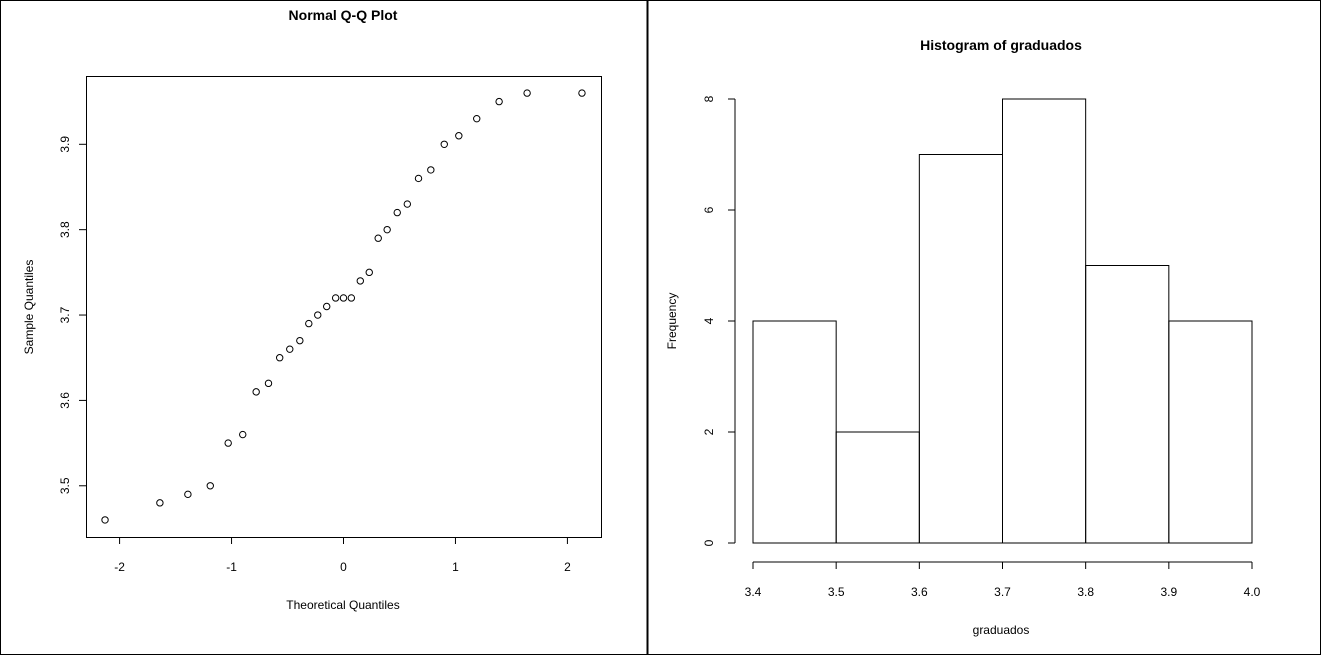 The image size is (1321, 655). Describe the element at coordinates (709, 431) in the screenshot. I see `hist-y-tick-label: 2` at that location.